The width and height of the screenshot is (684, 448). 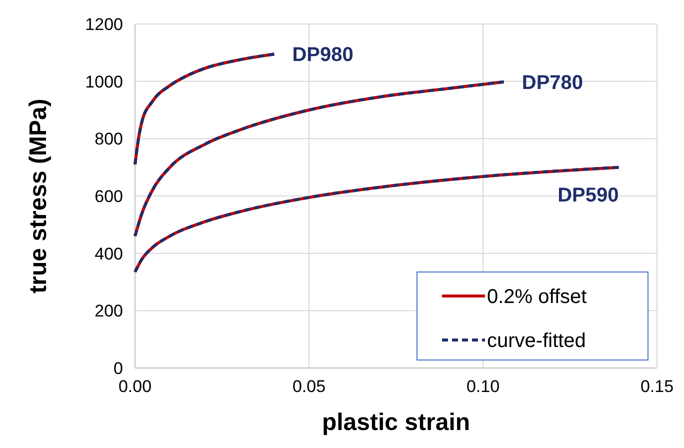 I want to click on legend-label: curve-fitted, so click(x=536, y=341).